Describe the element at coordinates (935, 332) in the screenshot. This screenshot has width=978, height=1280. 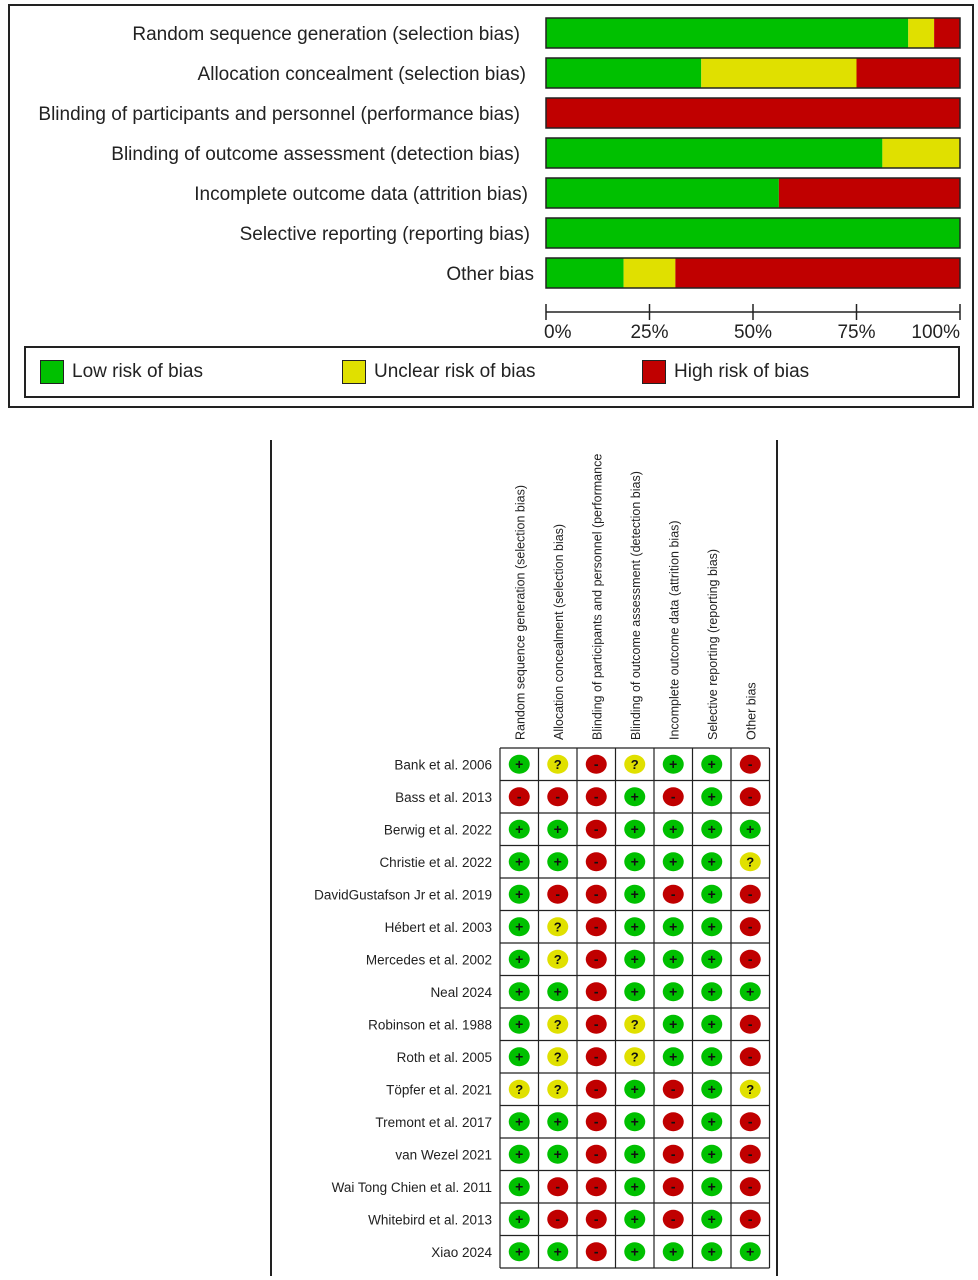
I see `x-axis-tick-label: 100%` at that location.